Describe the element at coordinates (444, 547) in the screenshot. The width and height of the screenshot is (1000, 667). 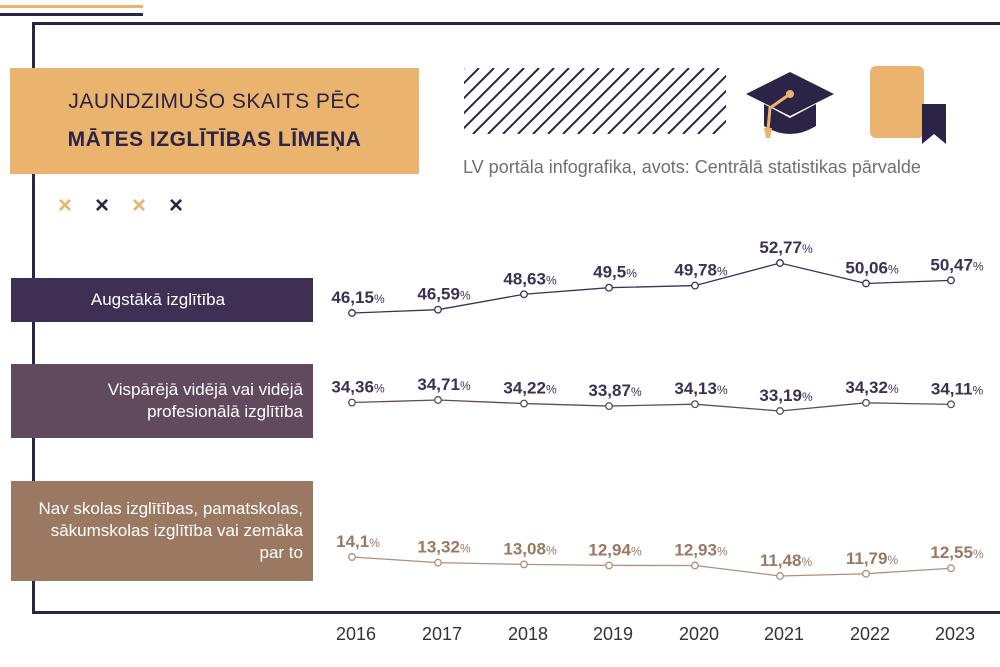
I see `data-label-basic-2017: 13,32%` at that location.